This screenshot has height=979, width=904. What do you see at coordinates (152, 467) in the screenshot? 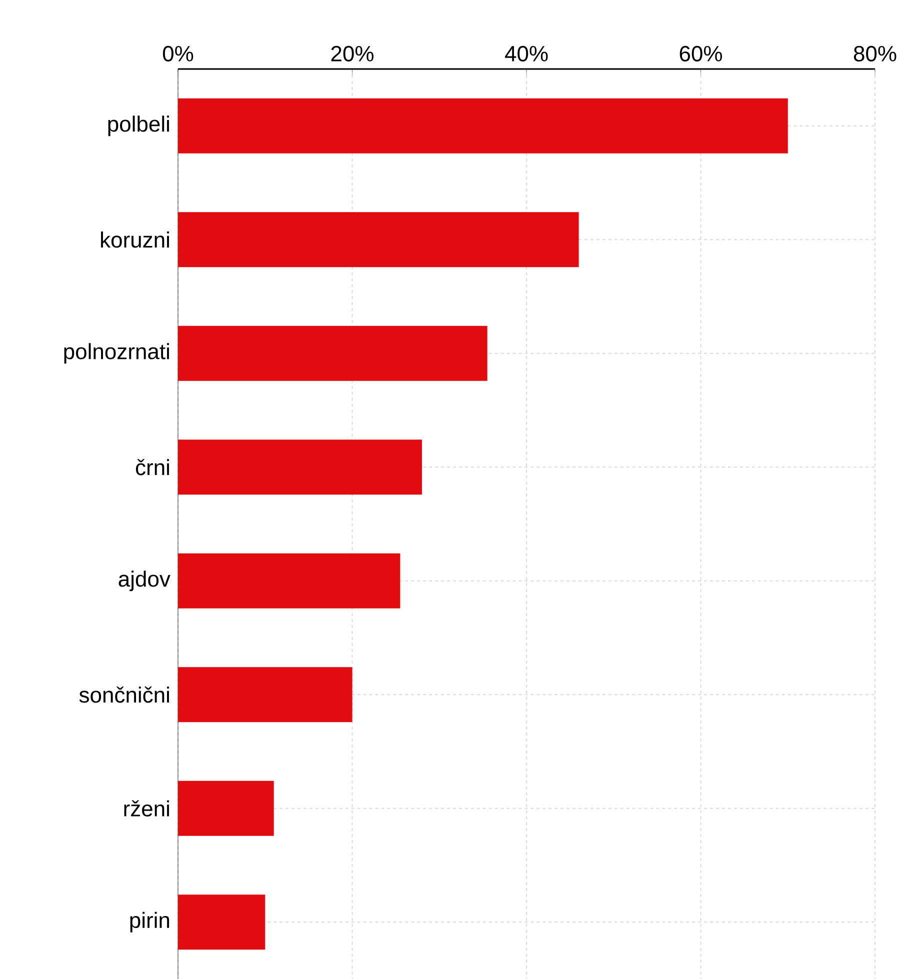
I see `y-tick-label: črni` at bounding box center [152, 467].